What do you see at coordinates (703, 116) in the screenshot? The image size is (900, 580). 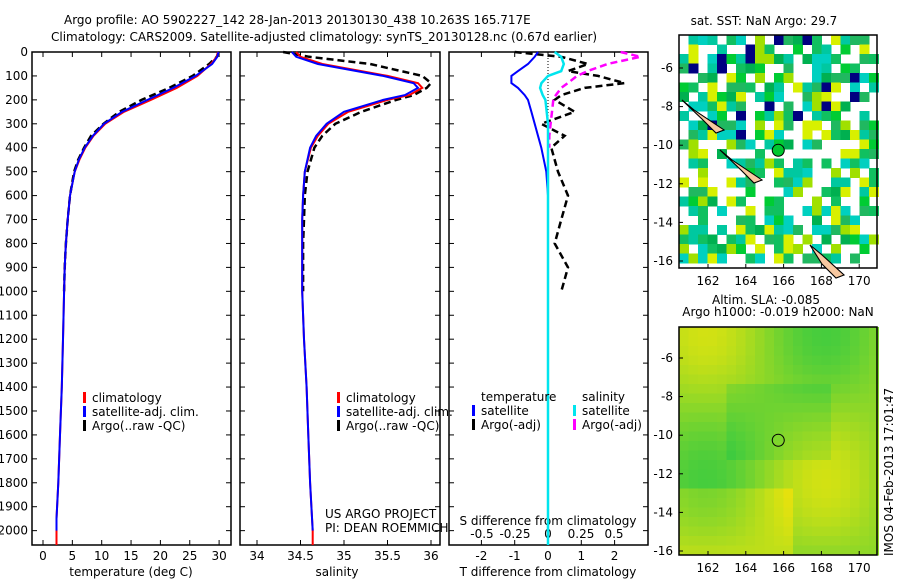 I see `island-icon` at bounding box center [703, 116].